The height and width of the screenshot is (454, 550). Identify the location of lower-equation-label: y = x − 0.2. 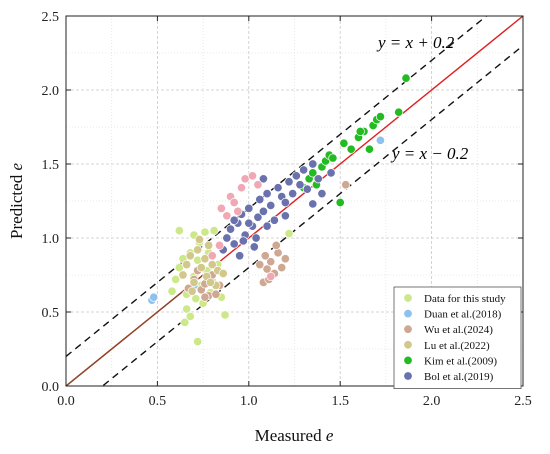
(429, 153).